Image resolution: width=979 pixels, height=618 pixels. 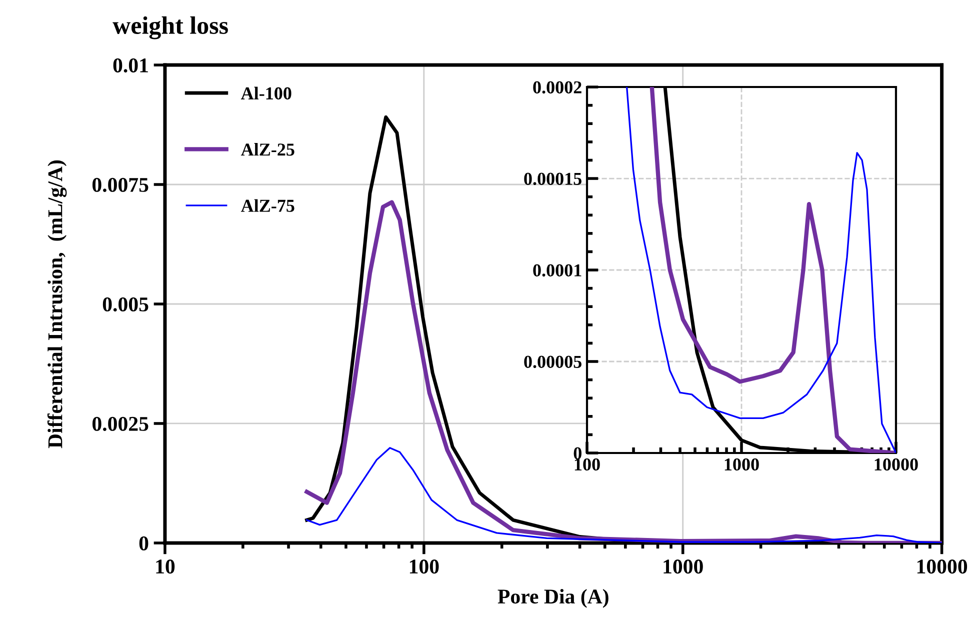 What do you see at coordinates (557, 87) in the screenshot?
I see `y-tick-label: 0.0002` at bounding box center [557, 87].